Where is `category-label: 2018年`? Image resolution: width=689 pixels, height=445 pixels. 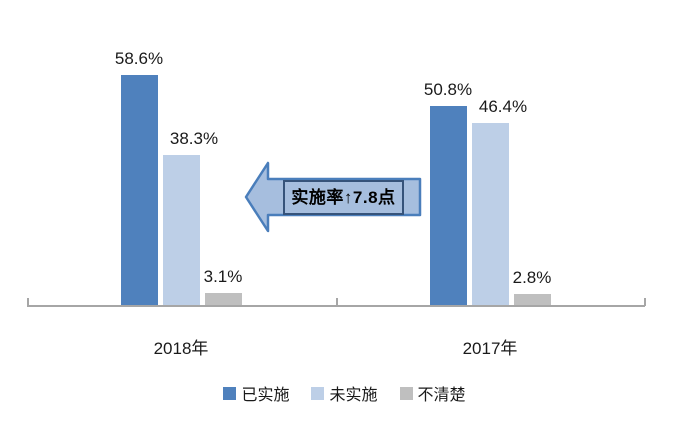 category-label: 2018年 is located at coordinates (181, 348).